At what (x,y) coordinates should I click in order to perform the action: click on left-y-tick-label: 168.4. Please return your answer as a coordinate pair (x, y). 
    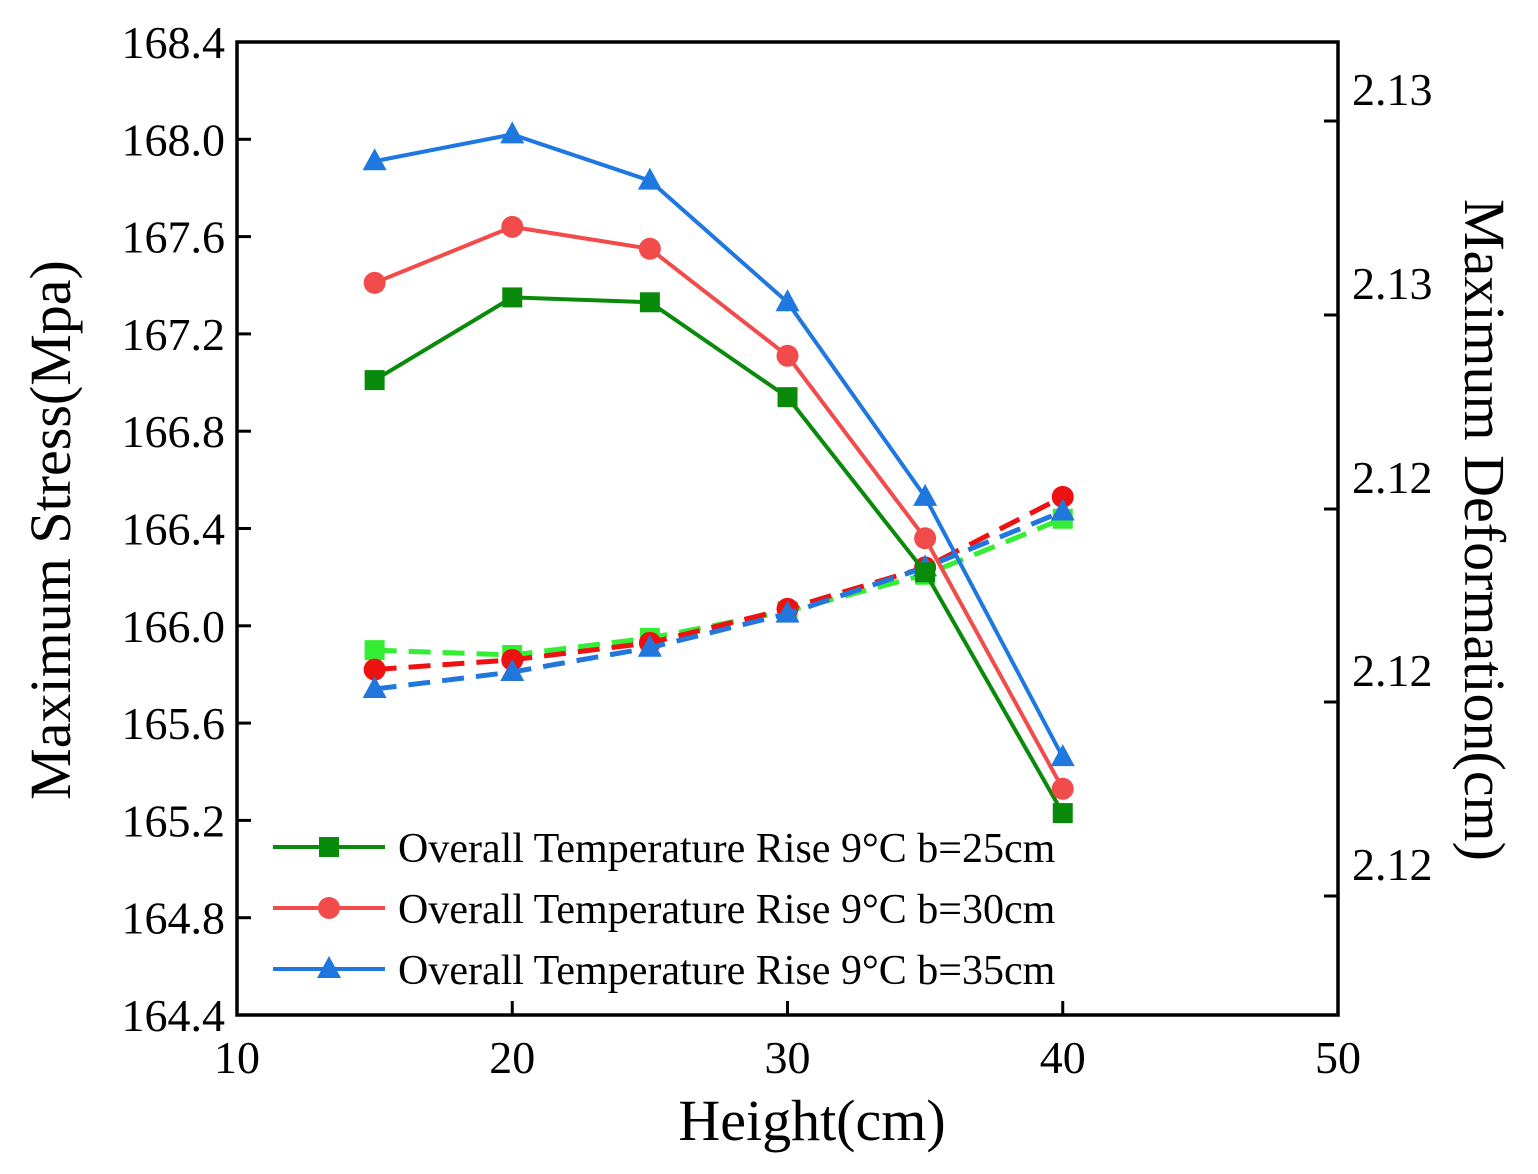
    Looking at the image, I should click on (174, 42).